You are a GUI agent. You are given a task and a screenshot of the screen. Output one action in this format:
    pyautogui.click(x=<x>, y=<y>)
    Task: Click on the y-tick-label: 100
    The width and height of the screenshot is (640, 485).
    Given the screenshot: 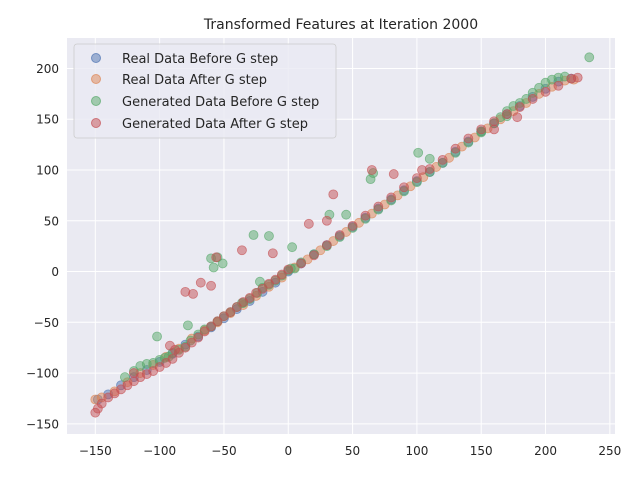 What is the action you would take?
    pyautogui.click(x=47, y=171)
    